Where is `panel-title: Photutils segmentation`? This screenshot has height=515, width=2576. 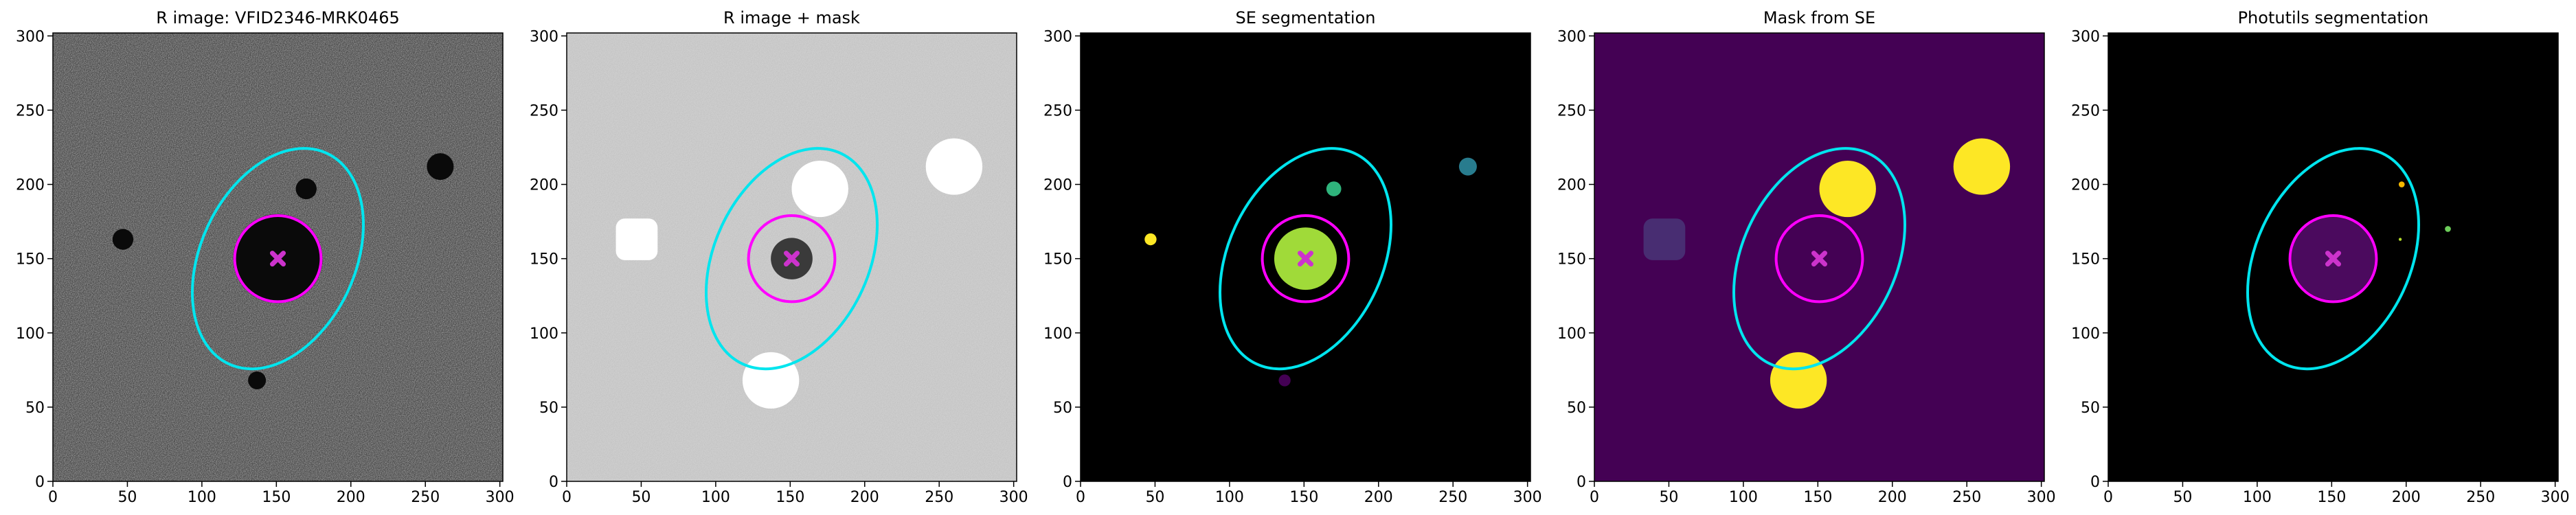
panel-title: Photutils segmentation is located at coordinates (2333, 17).